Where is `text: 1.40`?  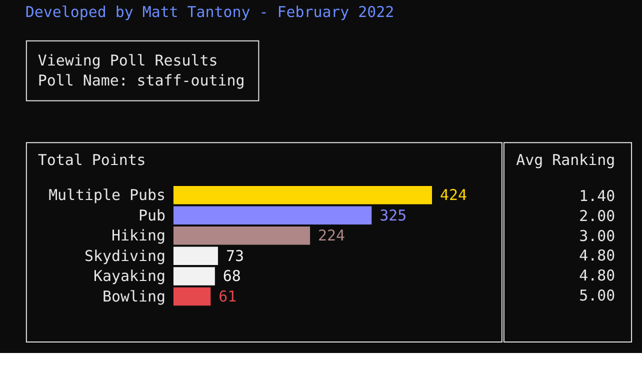 text: 1.40 is located at coordinates (597, 195).